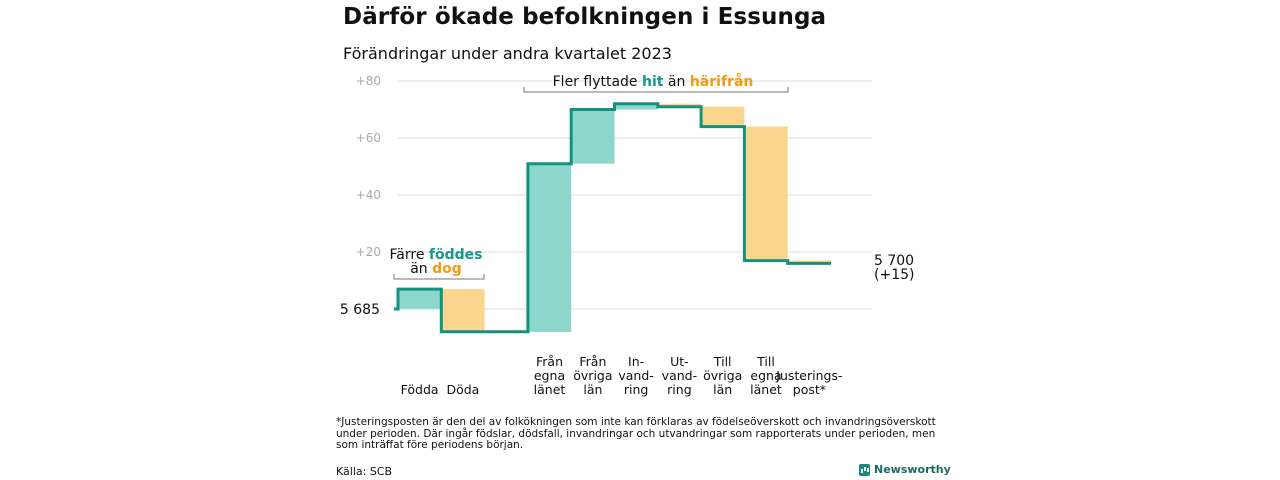 The image size is (1280, 480). Describe the element at coordinates (864, 469) in the screenshot. I see `newsworthy-icon` at that location.